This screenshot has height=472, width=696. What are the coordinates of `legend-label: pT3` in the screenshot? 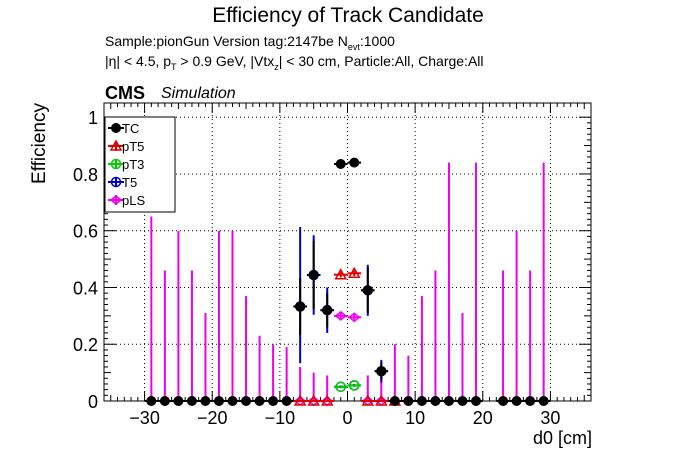 It's located at (133, 164).